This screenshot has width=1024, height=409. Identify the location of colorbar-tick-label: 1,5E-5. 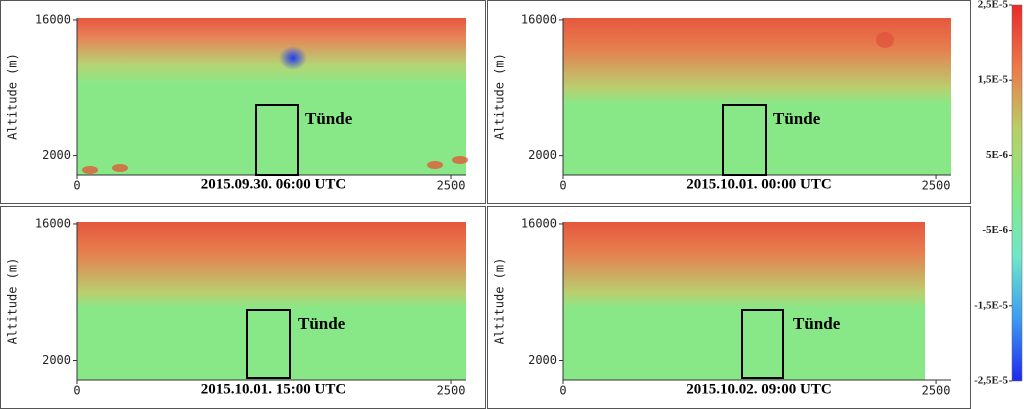
(993, 80).